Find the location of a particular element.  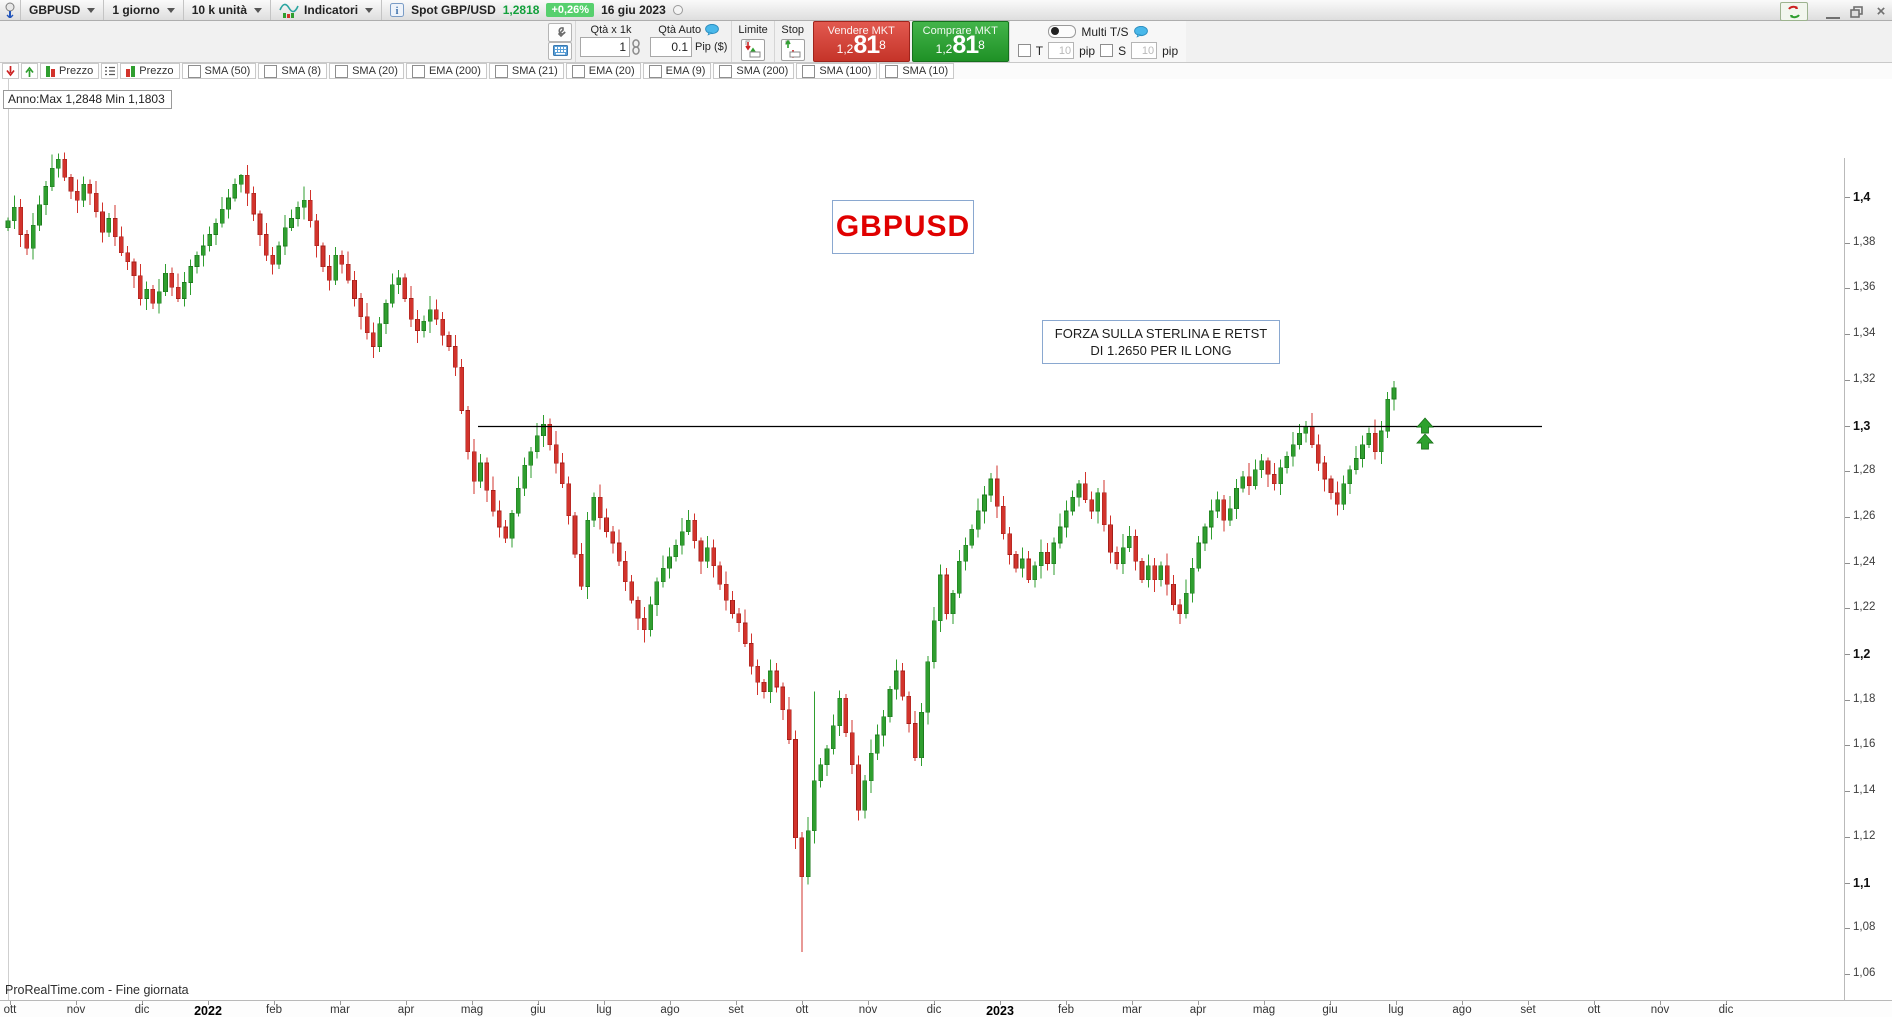

multi-ts-toggle is located at coordinates (1062, 31).